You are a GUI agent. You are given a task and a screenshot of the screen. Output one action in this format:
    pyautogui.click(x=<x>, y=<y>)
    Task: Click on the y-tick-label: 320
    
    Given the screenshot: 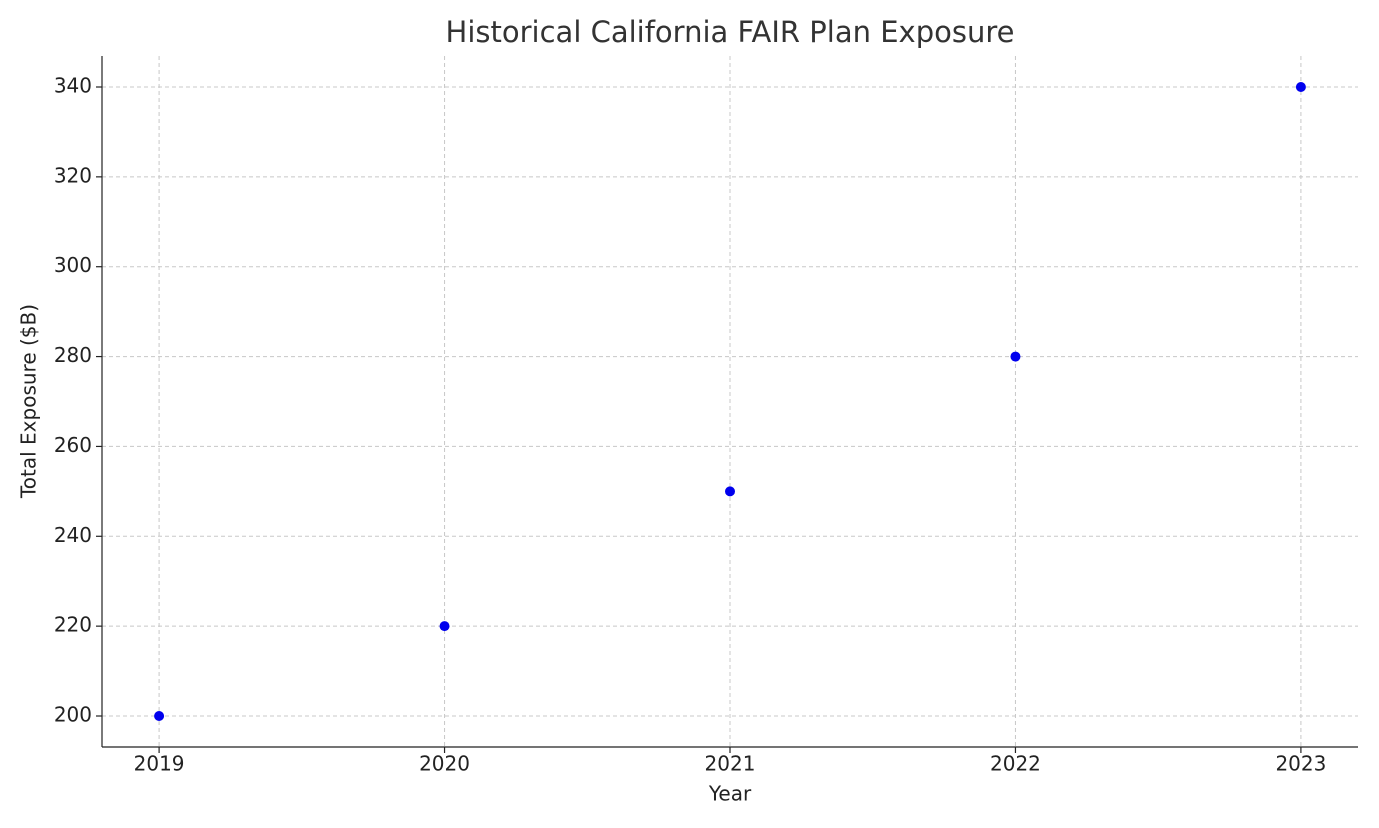 What is the action you would take?
    pyautogui.click(x=73, y=175)
    